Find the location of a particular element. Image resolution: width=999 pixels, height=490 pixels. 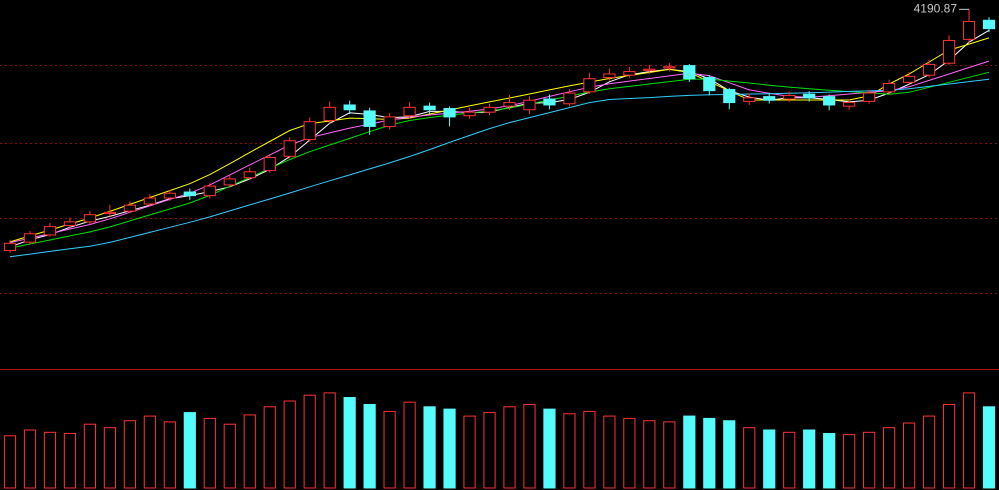

annotations: 4190.87 is located at coordinates (942, 9).